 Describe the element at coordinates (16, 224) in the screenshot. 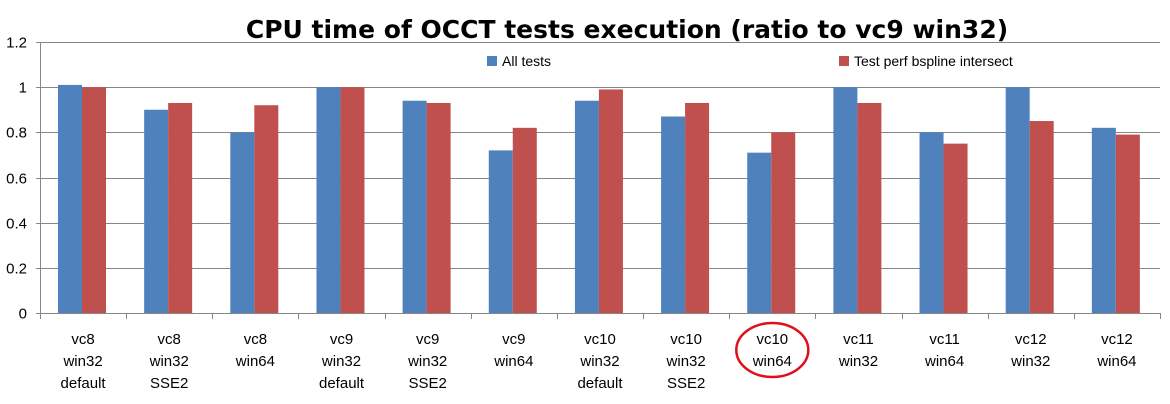

I see `y-tick-label: 0.4` at that location.